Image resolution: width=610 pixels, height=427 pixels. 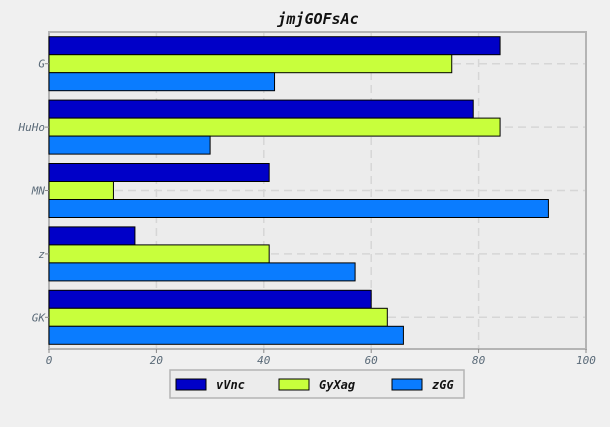 What do you see at coordinates (337, 385) in the screenshot?
I see `legend-label-GyXag: GyXag` at bounding box center [337, 385].